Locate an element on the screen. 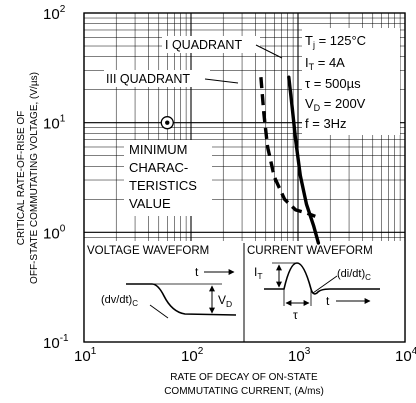  minimum-label-background is located at coordinates (168, 178).